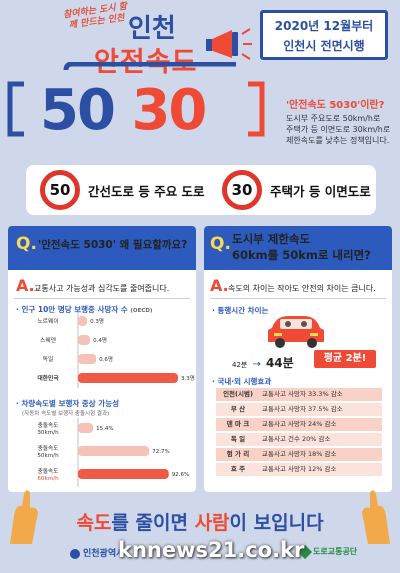 Image resolution: width=400 pixels, height=573 pixels. I want to click on left-answer: 교통사고 가능성과 심각도를 줄여줍니다., so click(102, 288).